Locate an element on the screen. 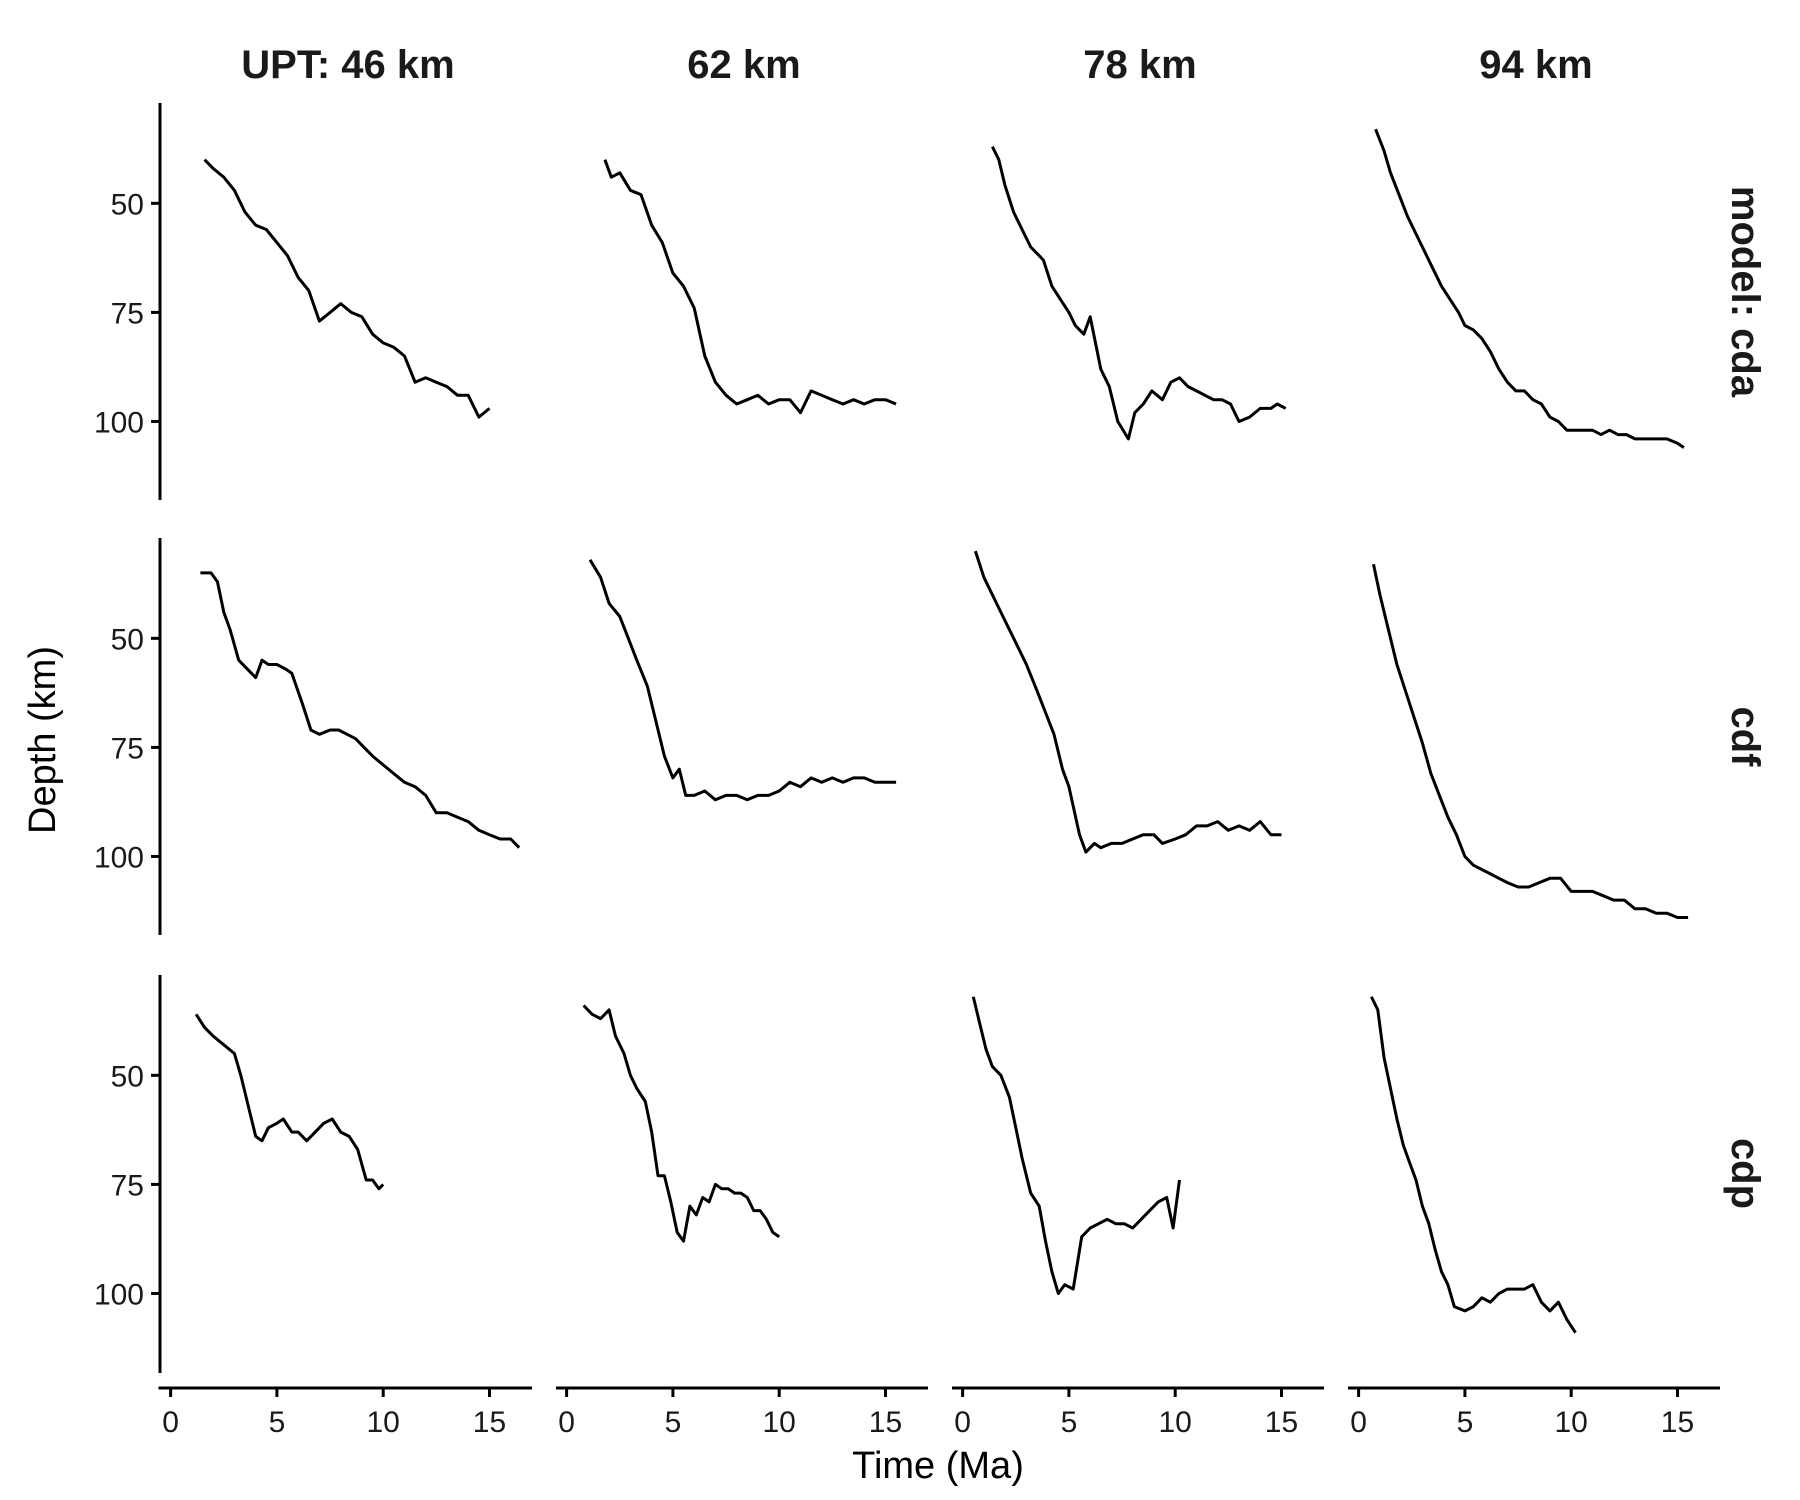 This screenshot has width=1800, height=1500. column-strip-label: UPT: 46 km is located at coordinates (347, 65).